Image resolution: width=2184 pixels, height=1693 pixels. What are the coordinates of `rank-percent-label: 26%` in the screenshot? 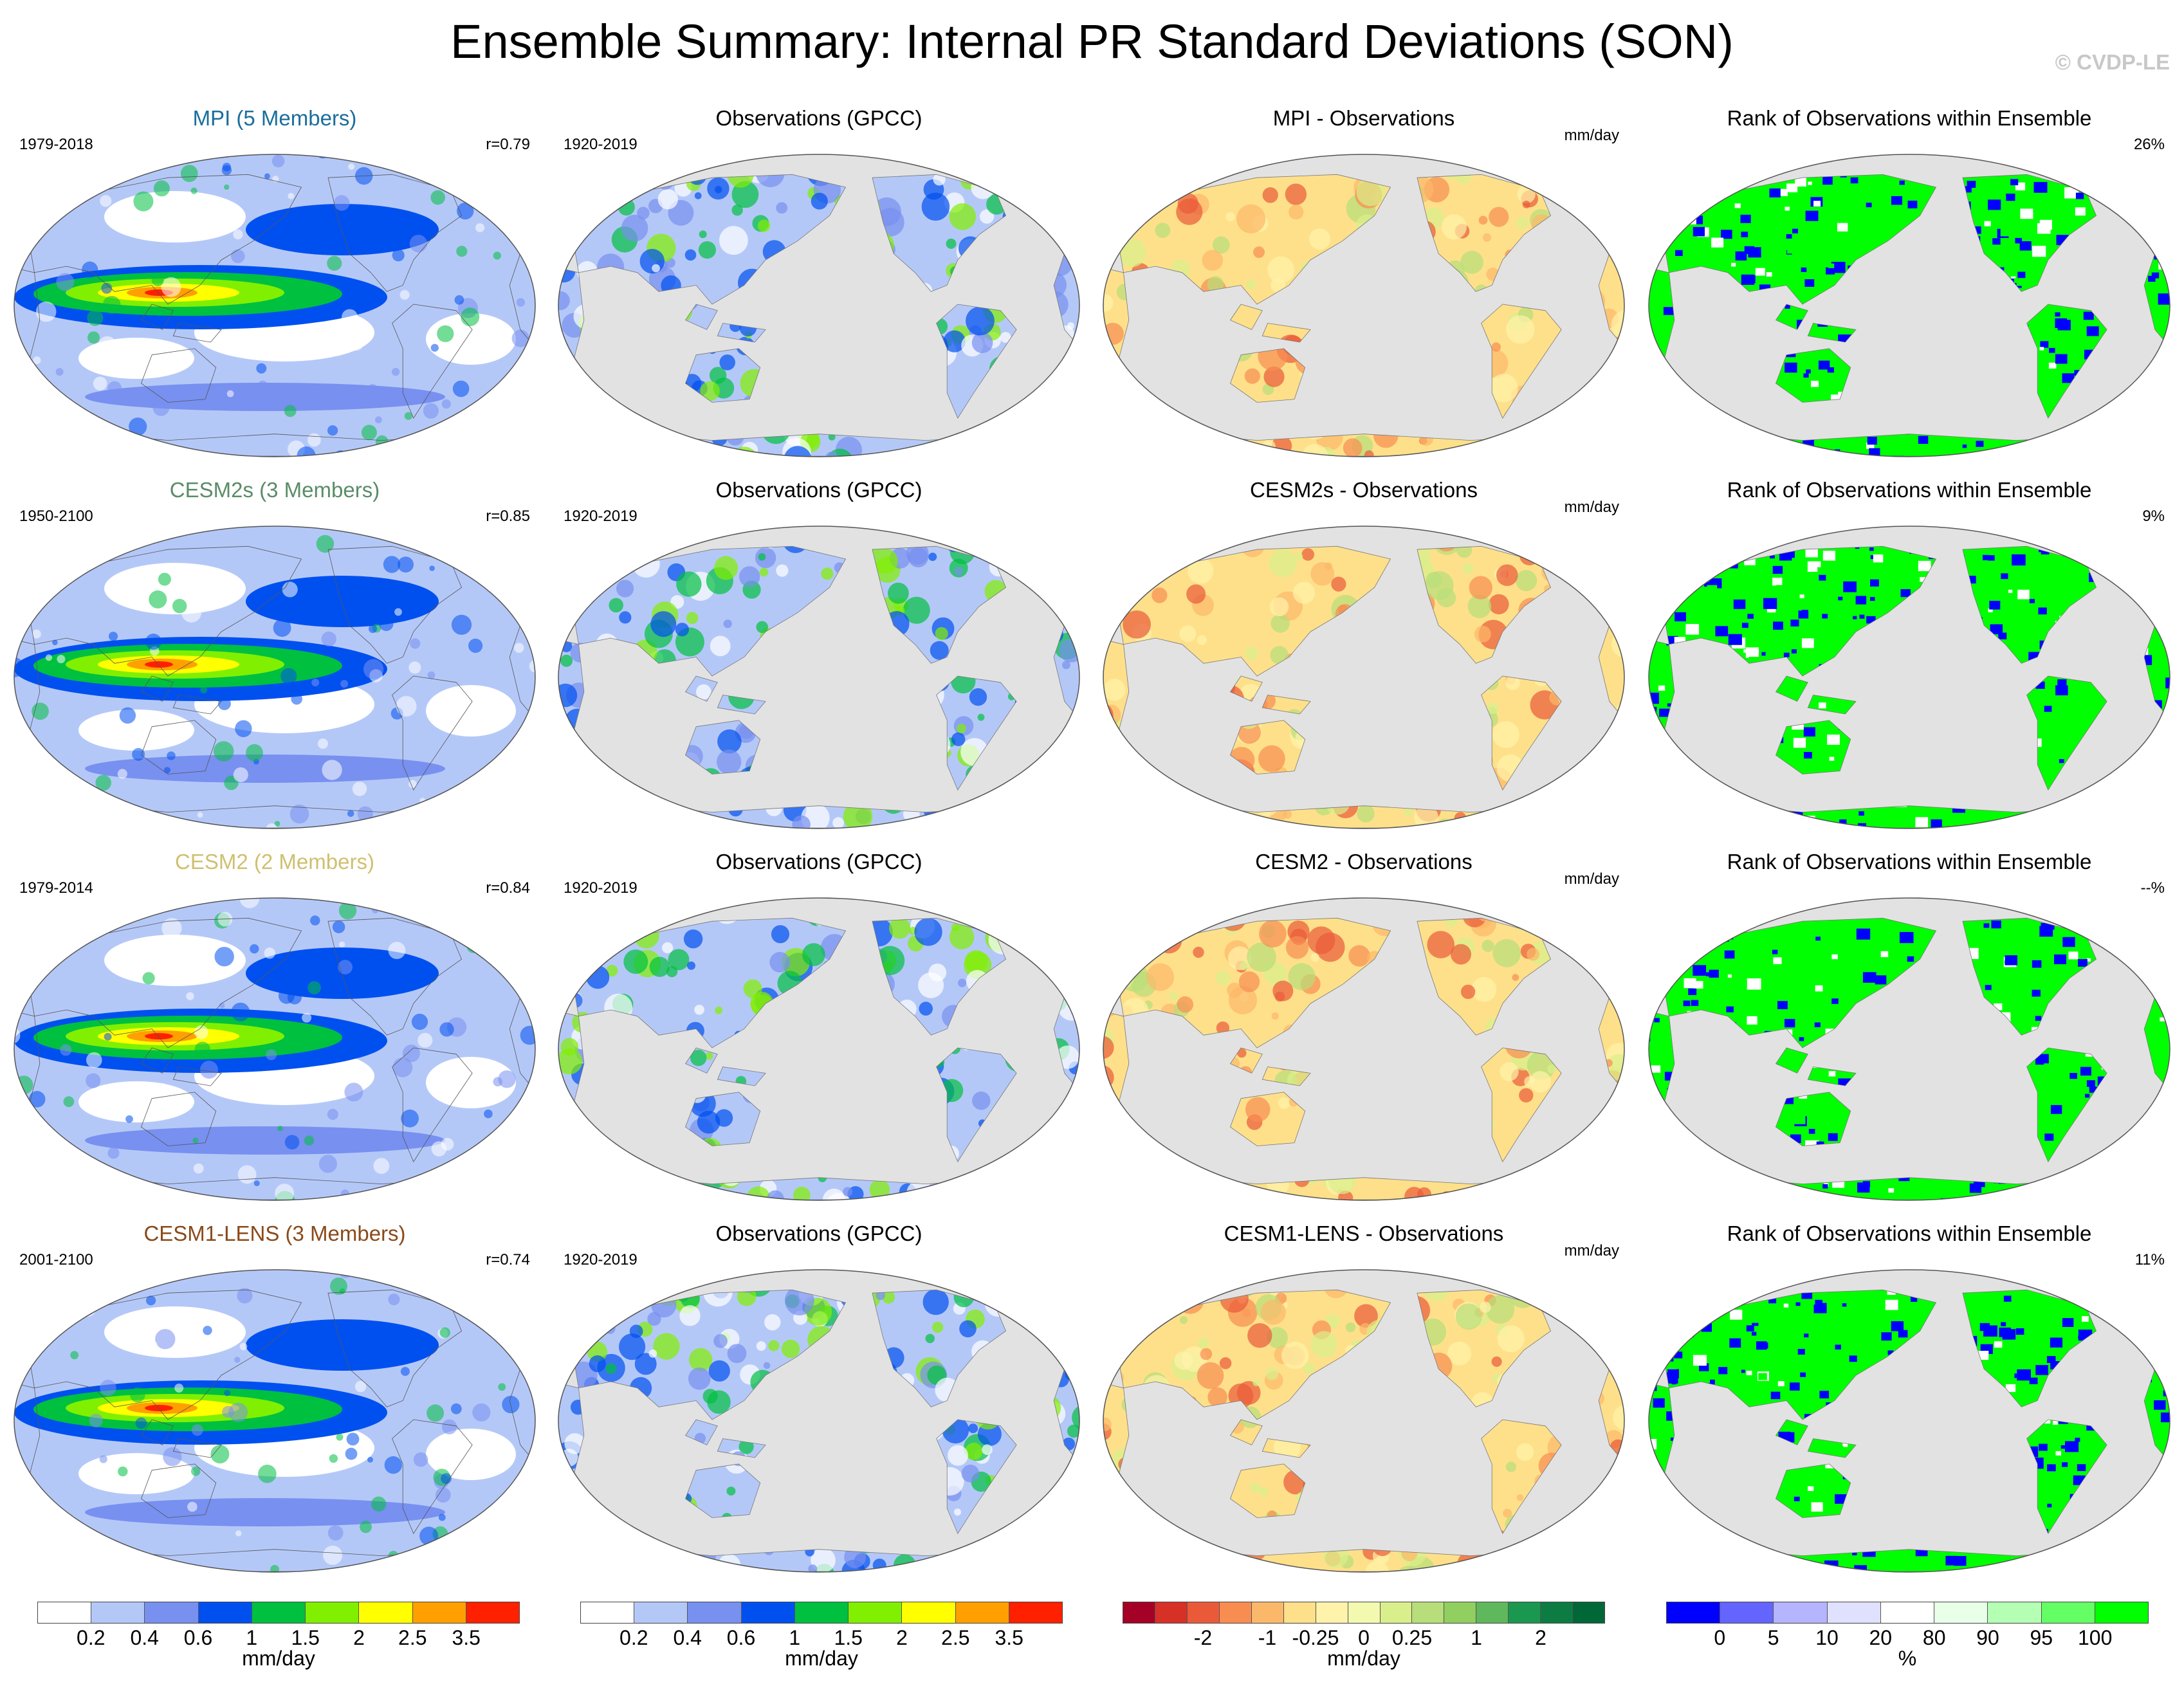 It's located at (2149, 144).